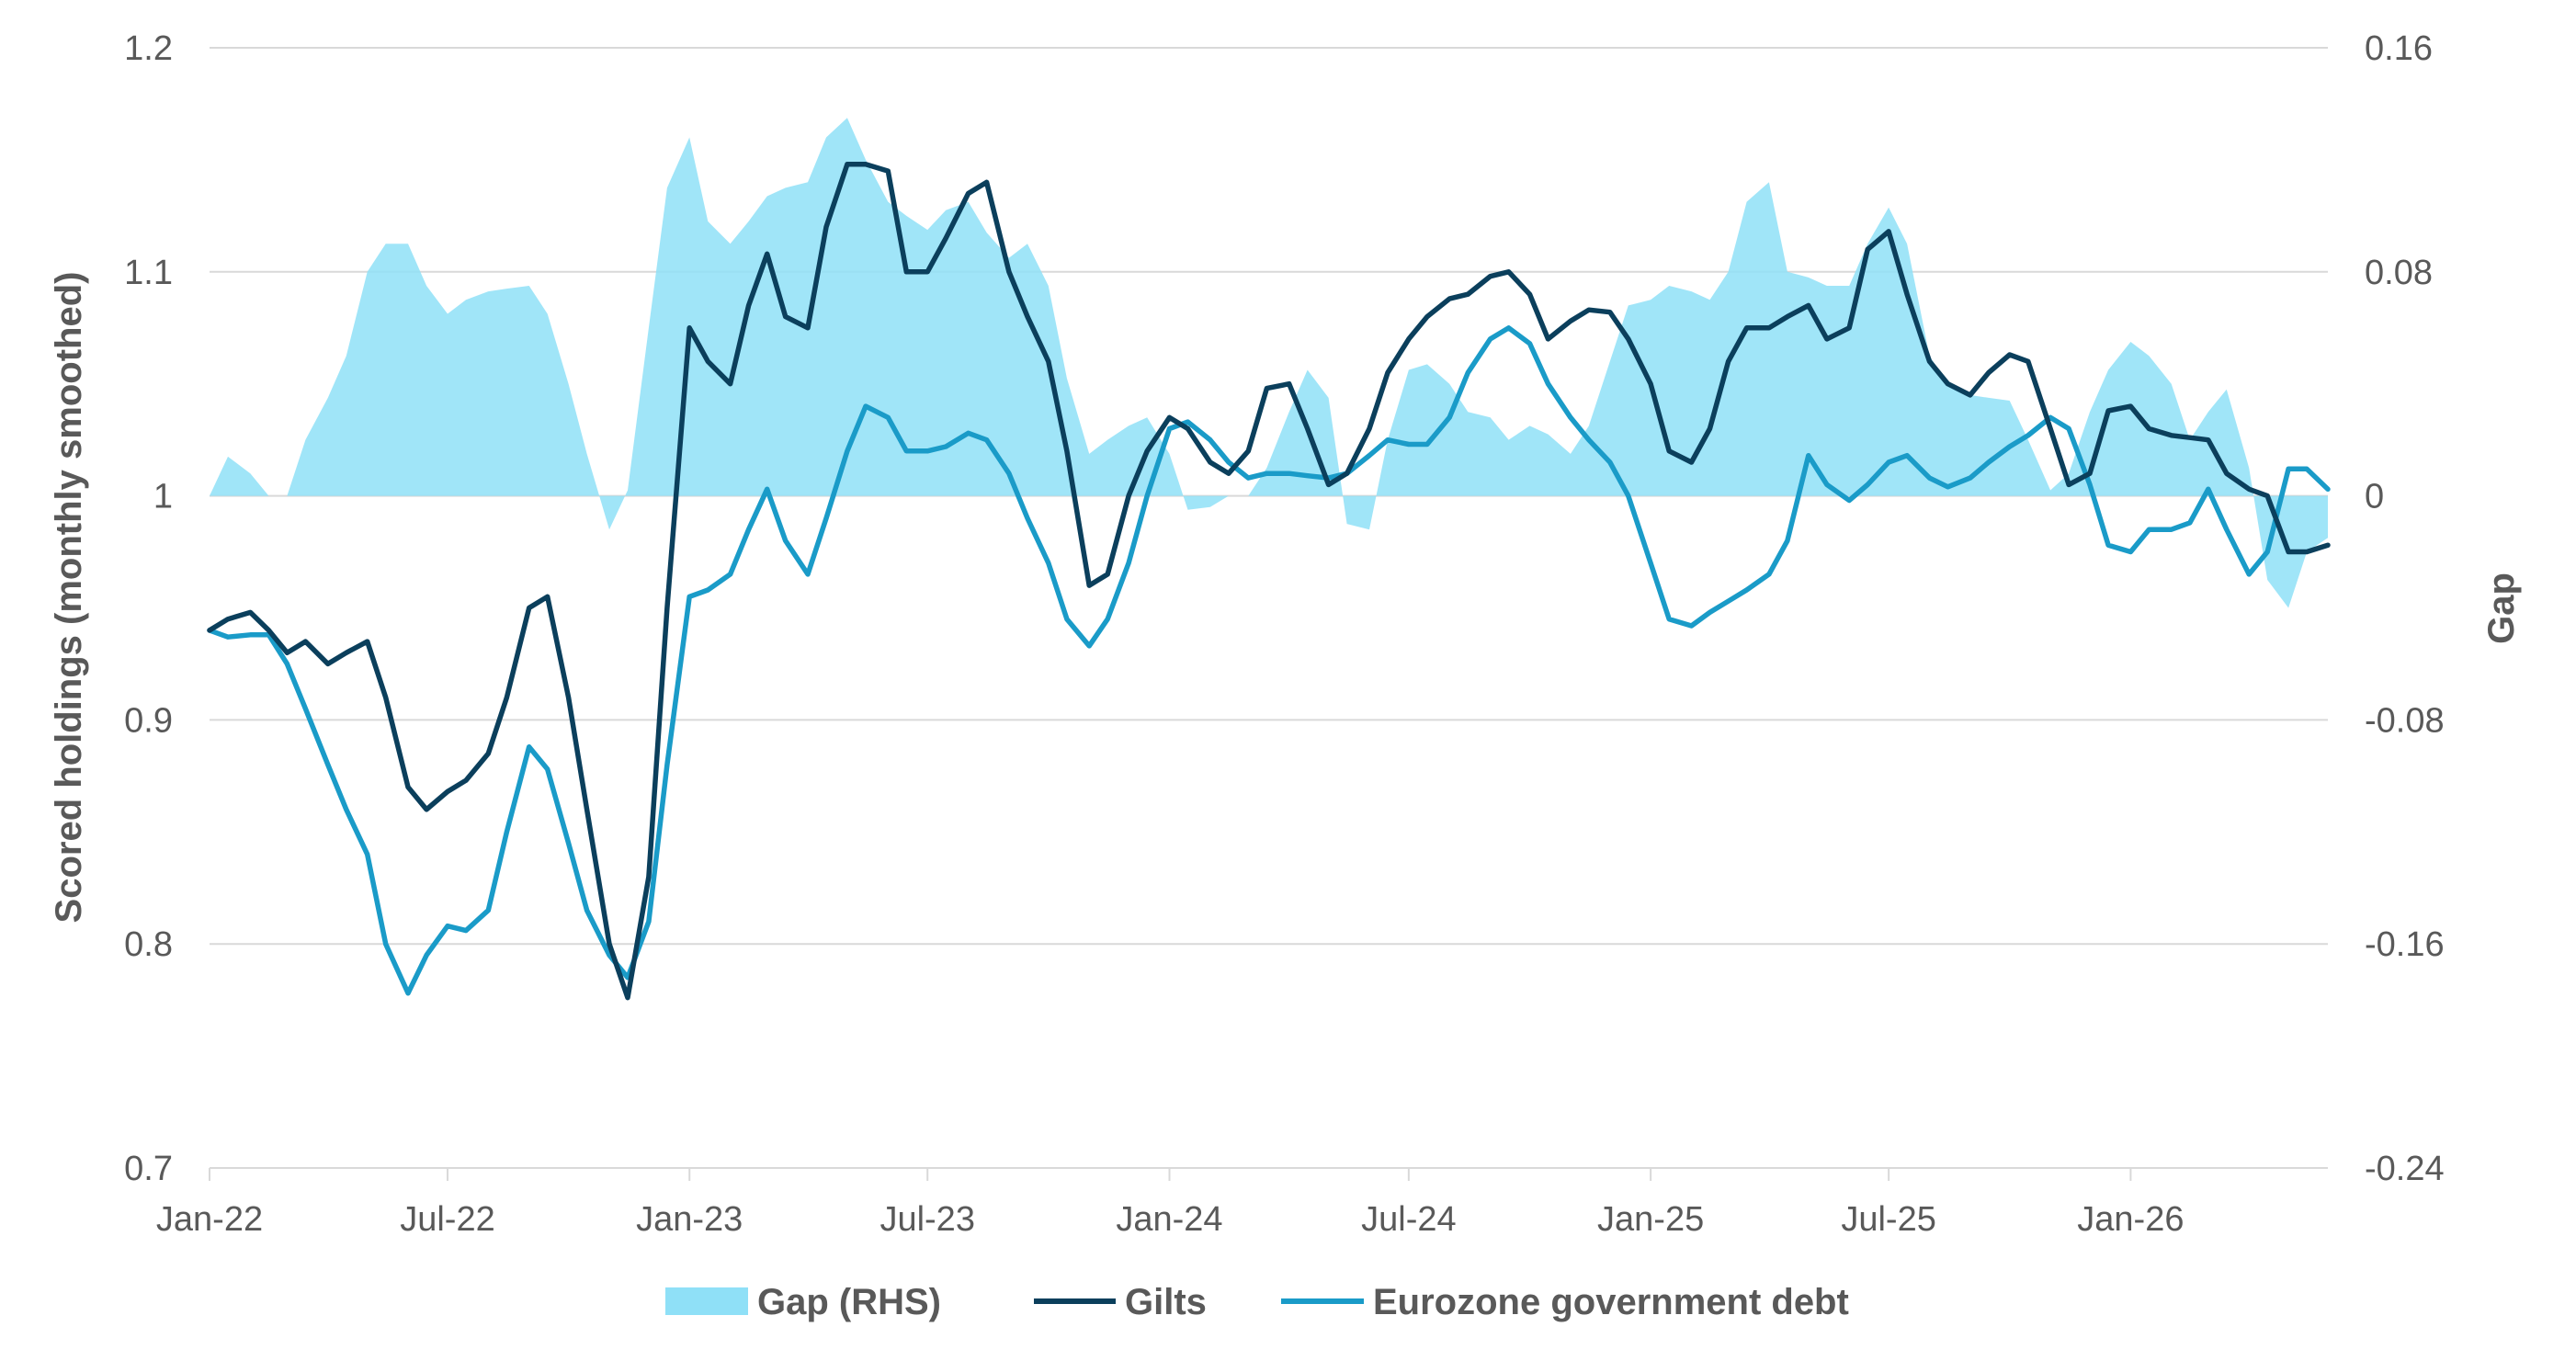 The width and height of the screenshot is (2576, 1372). I want to click on y2-tick-label: -0.16, so click(2405, 944).